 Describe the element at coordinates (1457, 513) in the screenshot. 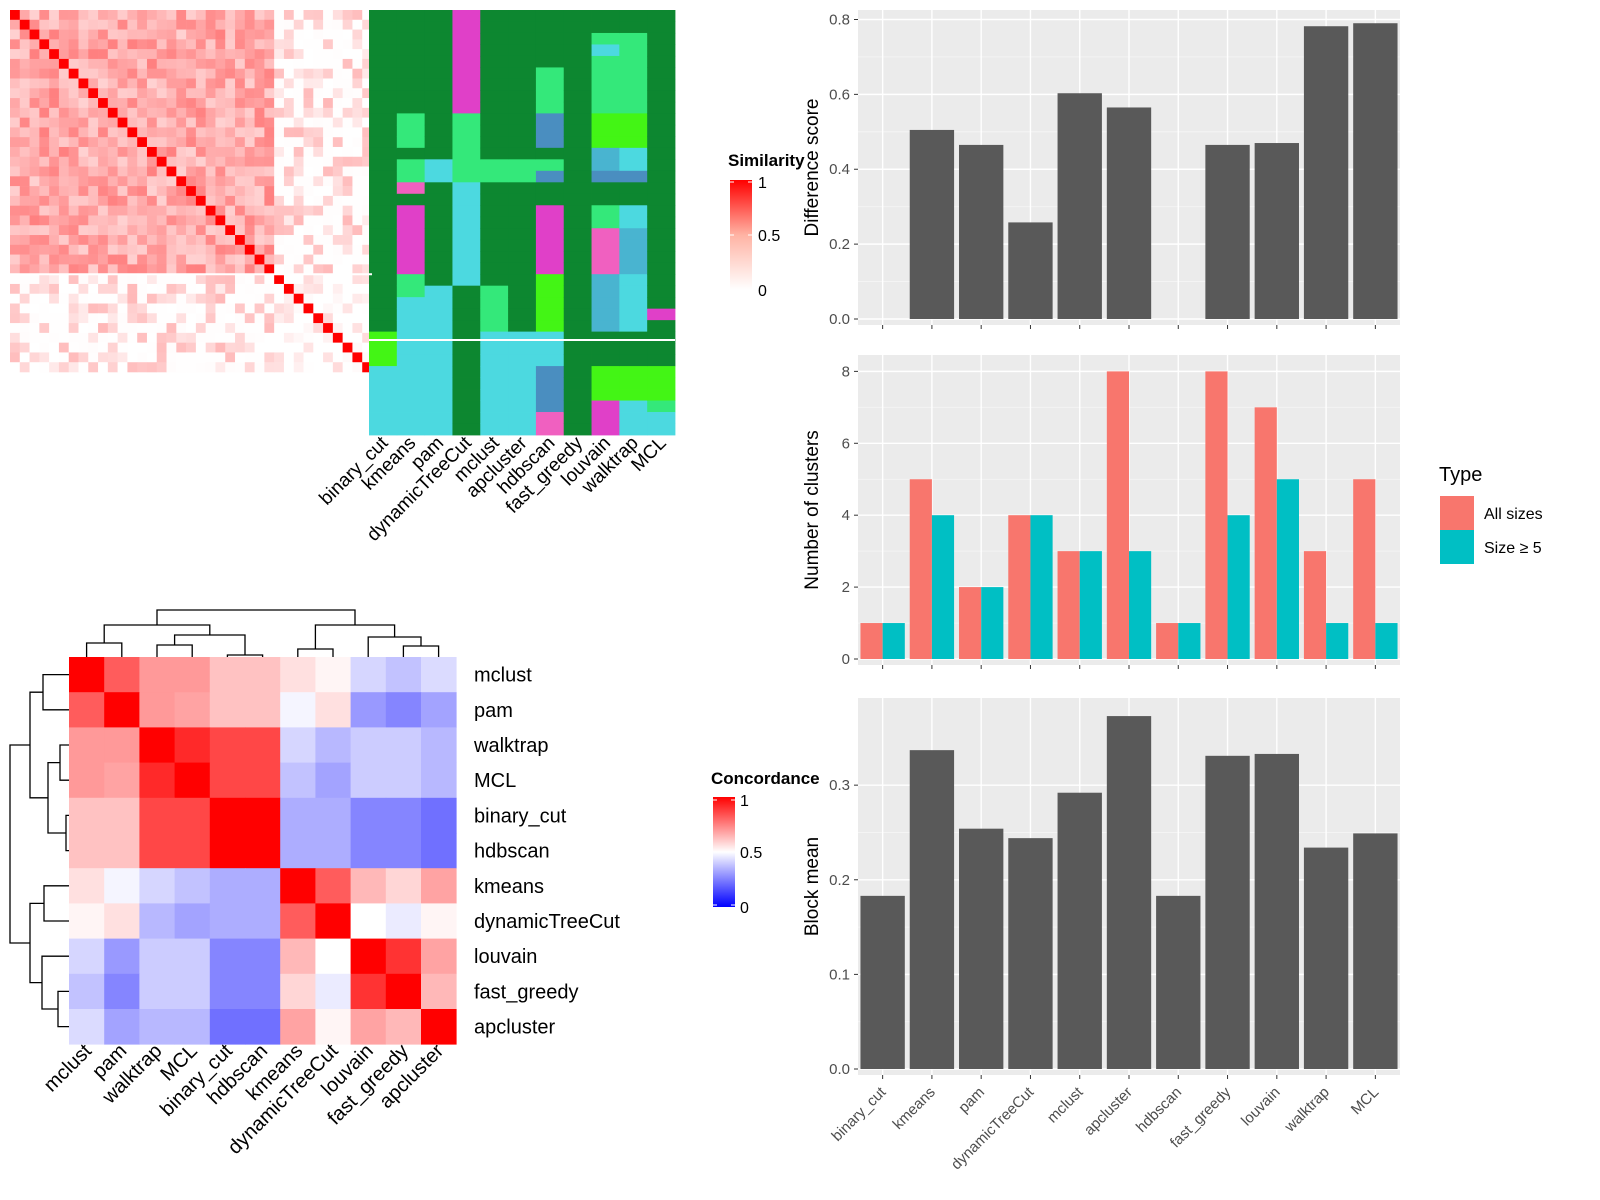

I see `legend-swatch-all-sizes` at that location.